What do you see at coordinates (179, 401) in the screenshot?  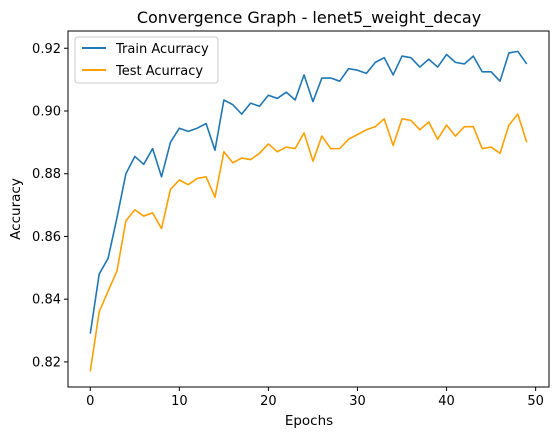 I see `x-tick-label: 10` at bounding box center [179, 401].